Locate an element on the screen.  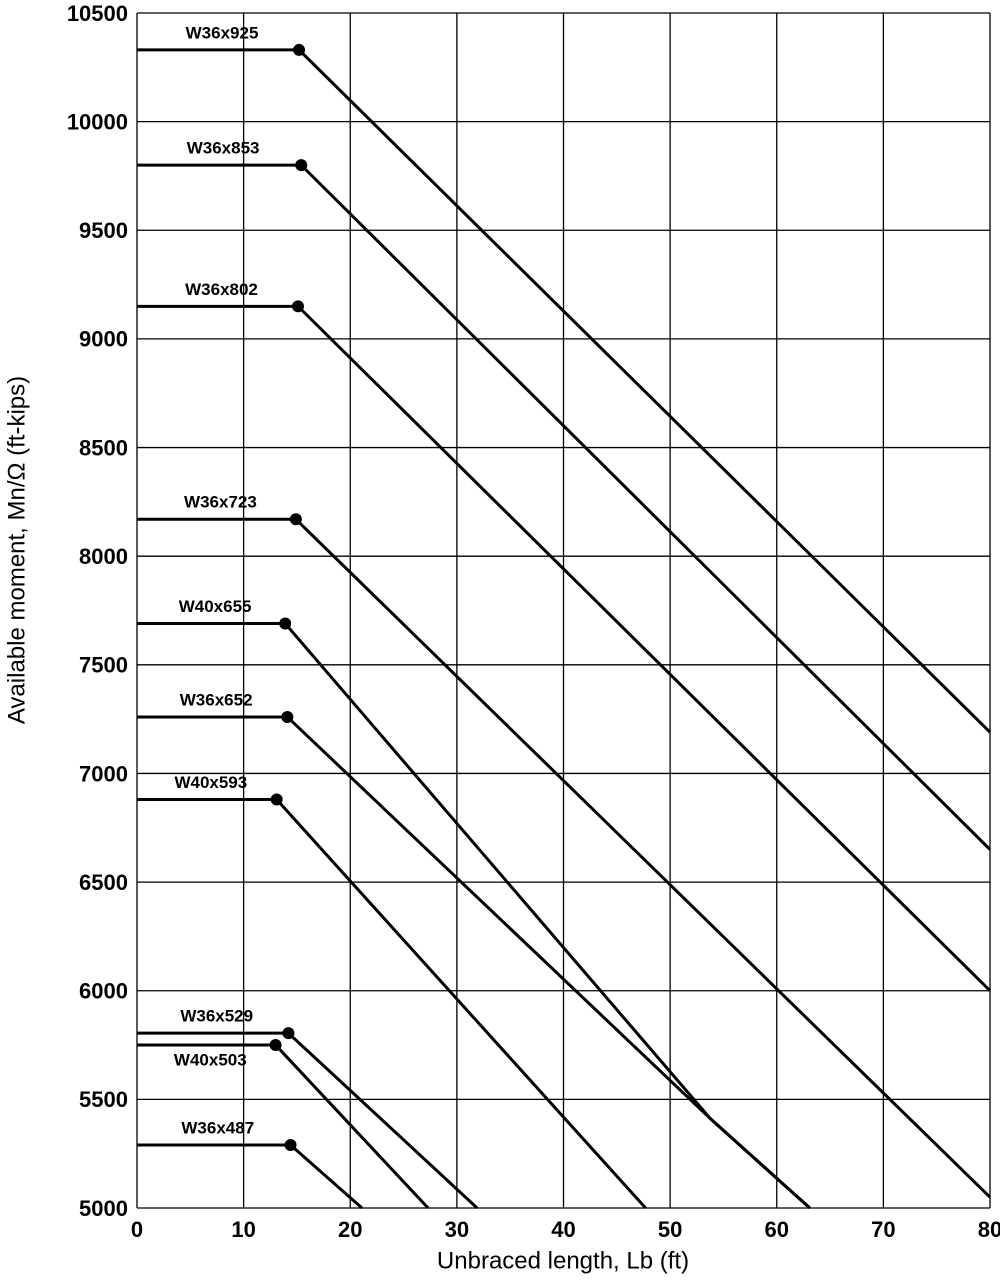
series-label: W40x655 is located at coordinates (215, 606).